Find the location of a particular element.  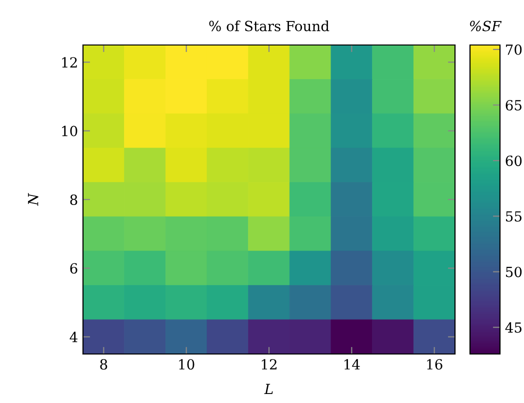

y-tick-label: 6 is located at coordinates (74, 268).